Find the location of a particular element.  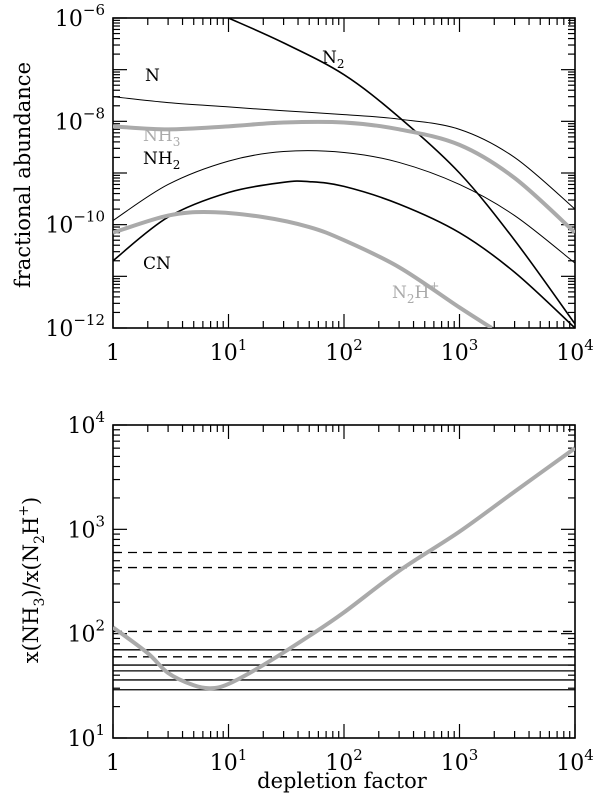

y-tick-label: 10² is located at coordinates (86, 632).